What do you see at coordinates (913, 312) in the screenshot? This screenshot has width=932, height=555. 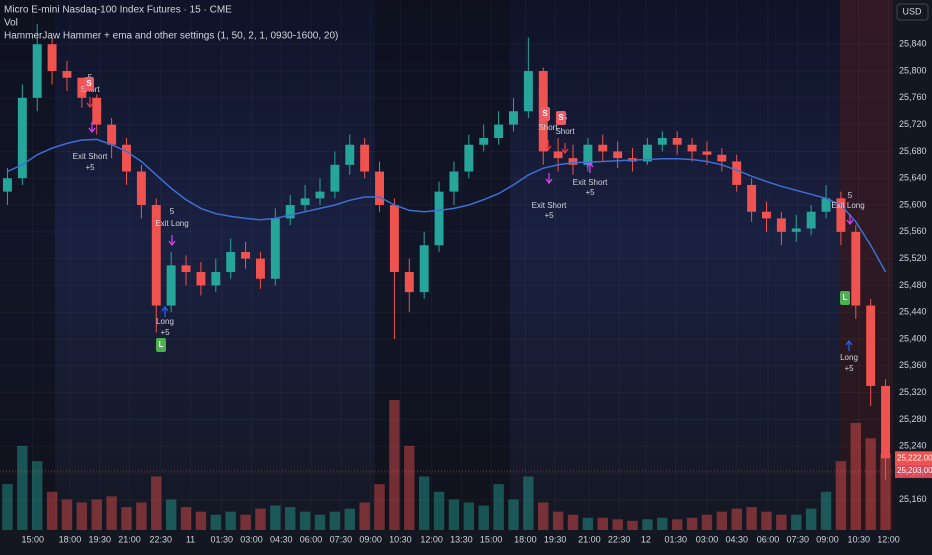 I see `y-tick-label: 25,440` at bounding box center [913, 312].